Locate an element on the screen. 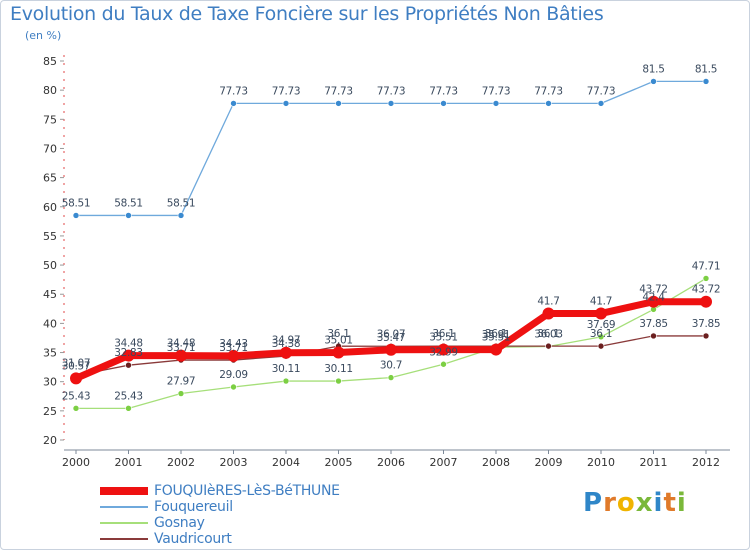 Image resolution: width=750 pixels, height=550 pixels. y-tick-label: 70 is located at coordinates (50, 148).